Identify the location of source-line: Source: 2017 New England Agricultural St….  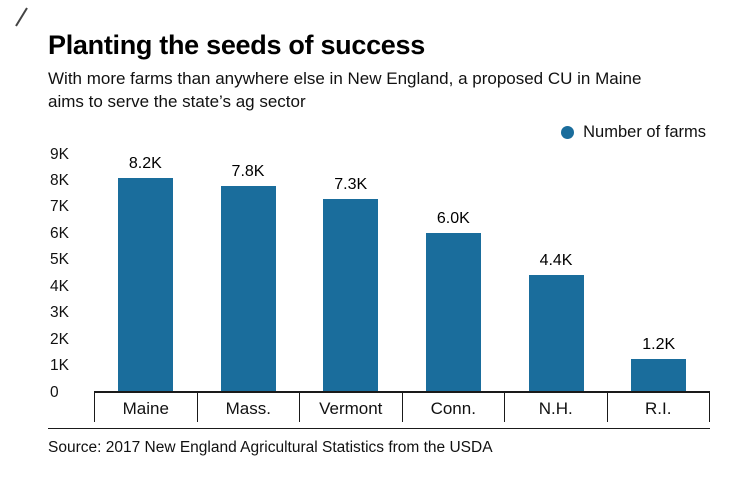
(270, 447).